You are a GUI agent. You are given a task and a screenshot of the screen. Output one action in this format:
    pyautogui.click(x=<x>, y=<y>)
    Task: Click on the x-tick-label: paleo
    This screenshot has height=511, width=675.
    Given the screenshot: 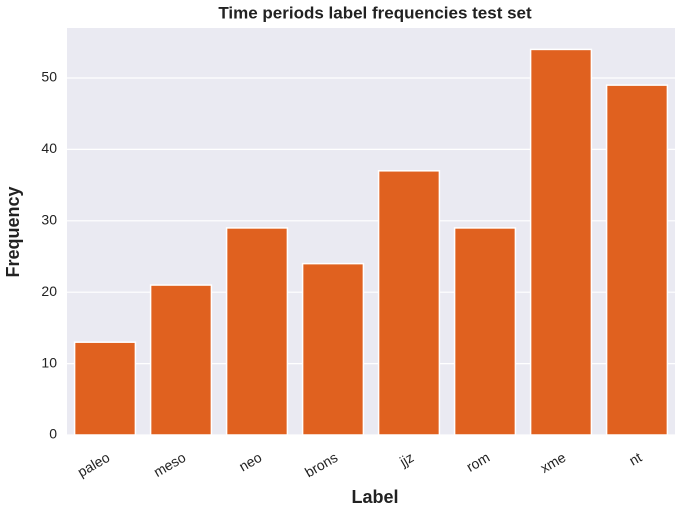 What is the action you would take?
    pyautogui.click(x=94, y=464)
    